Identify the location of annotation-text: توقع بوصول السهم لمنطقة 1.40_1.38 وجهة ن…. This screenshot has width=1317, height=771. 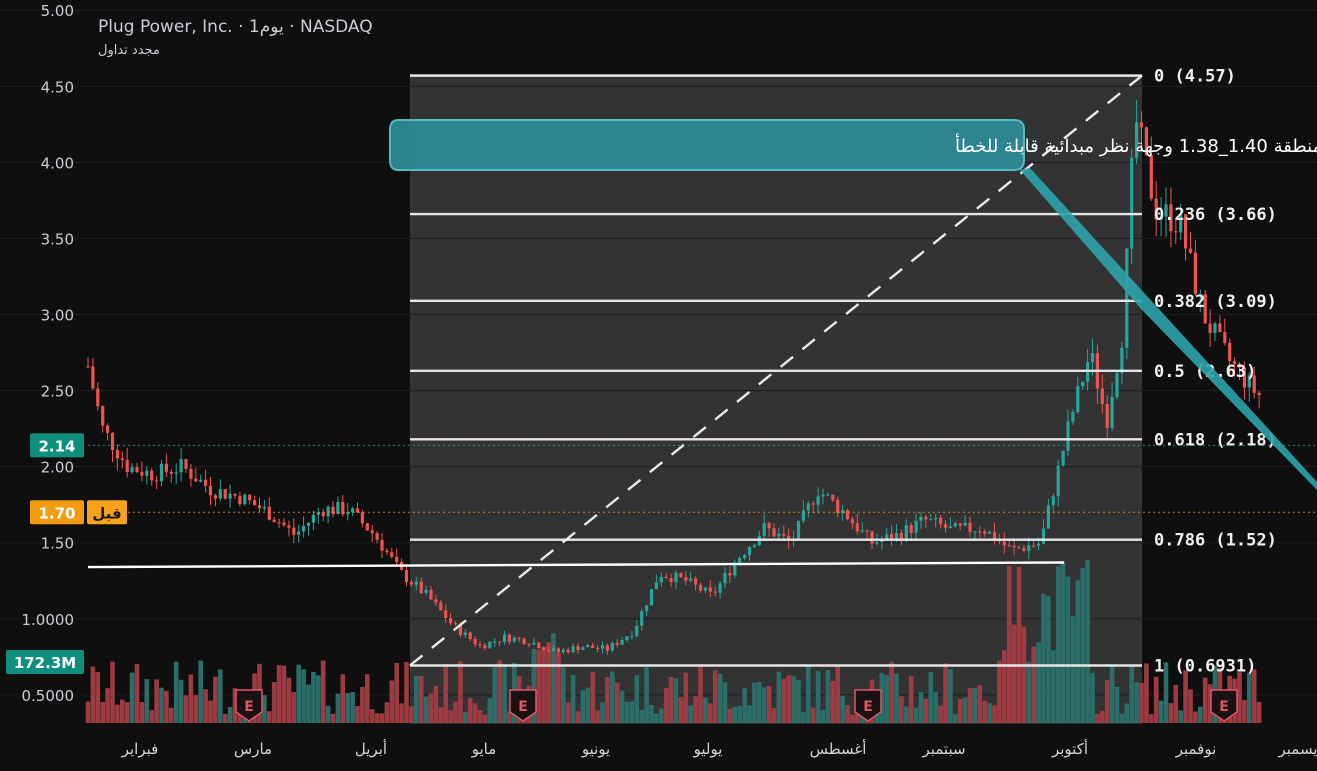
(1136, 145).